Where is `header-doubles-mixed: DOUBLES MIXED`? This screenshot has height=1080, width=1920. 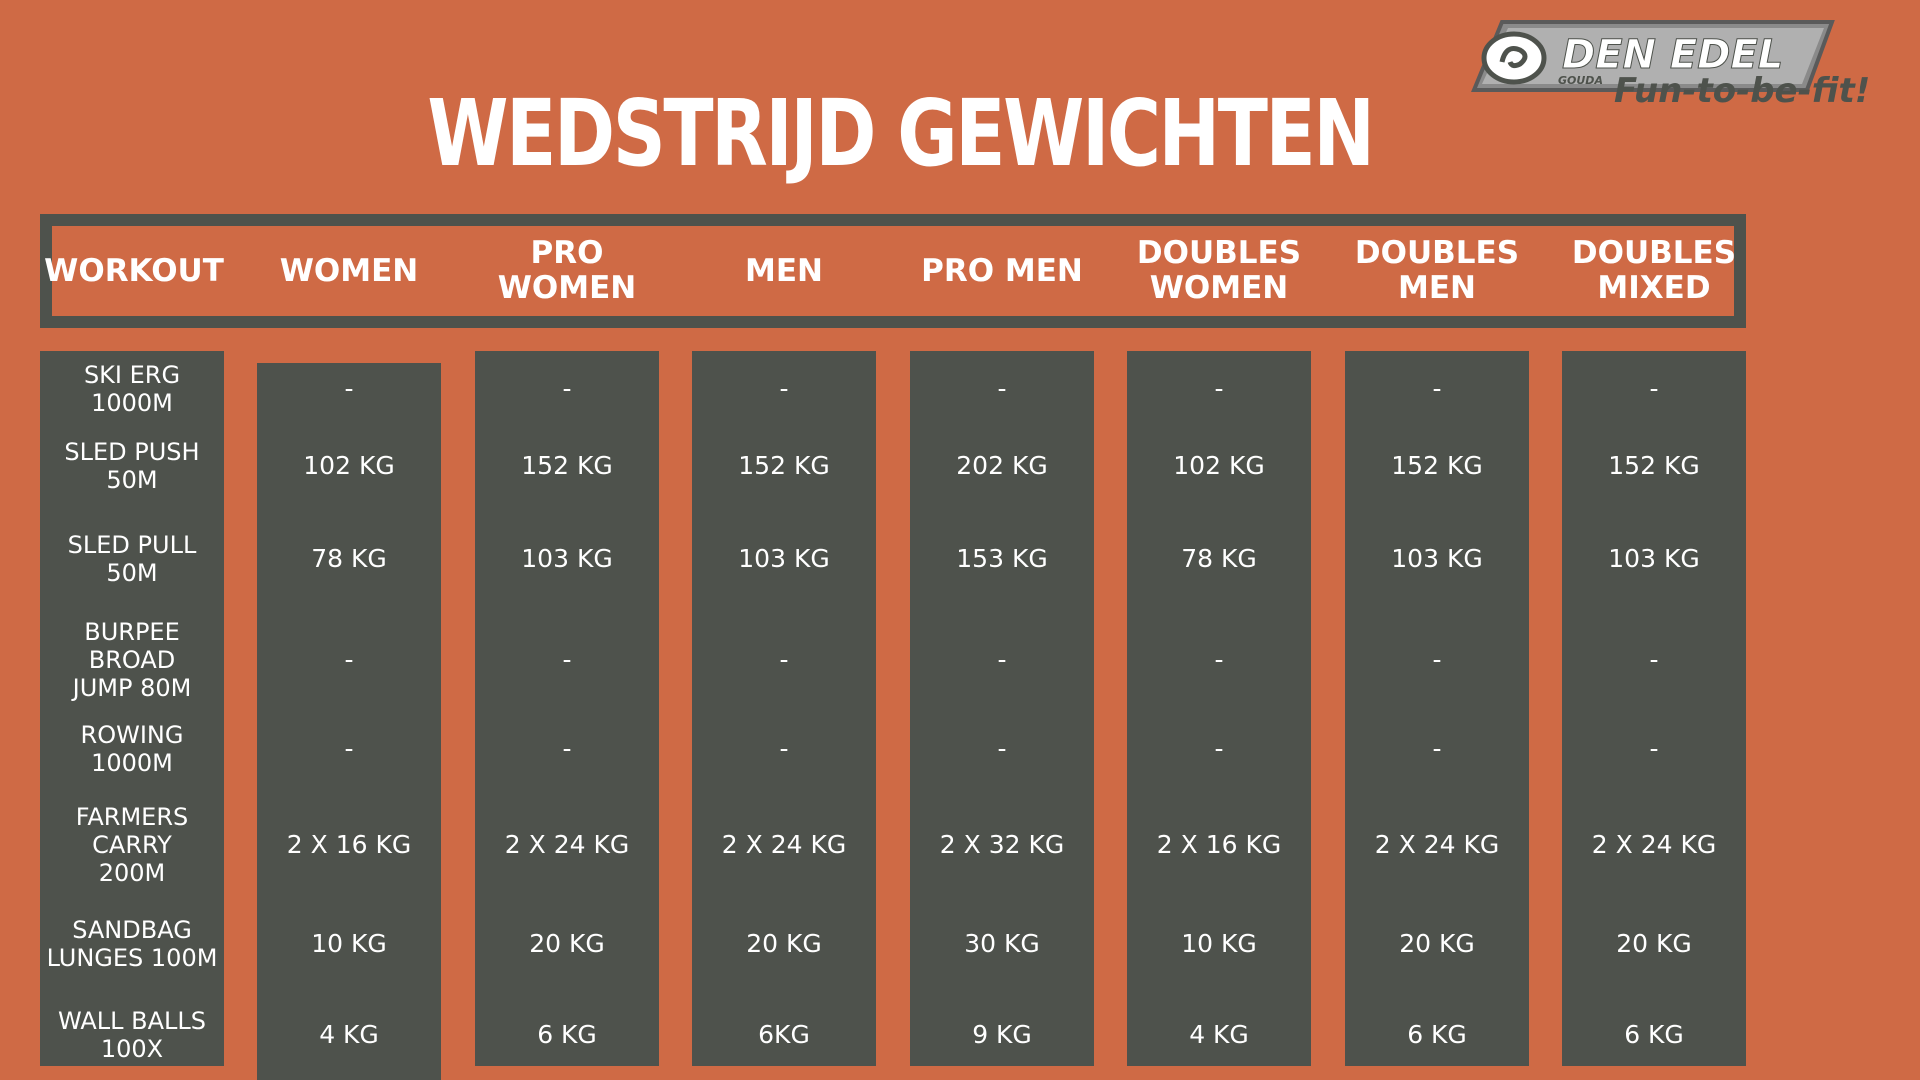 header-doubles-mixed: DOUBLES MIXED is located at coordinates (1654, 270).